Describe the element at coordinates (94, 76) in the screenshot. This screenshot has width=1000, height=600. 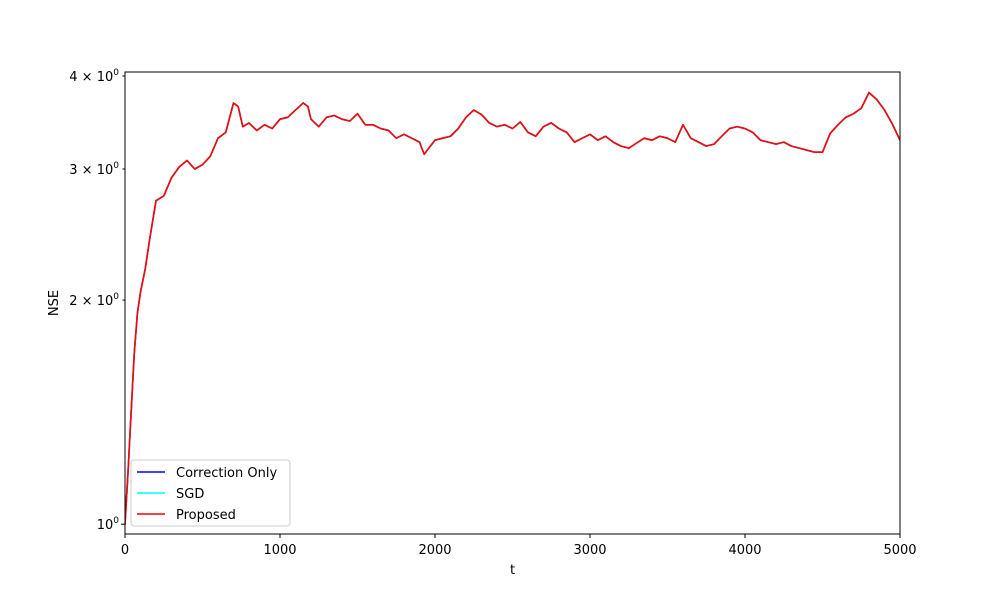
I see `y-tick-label: 4 × 100` at that location.